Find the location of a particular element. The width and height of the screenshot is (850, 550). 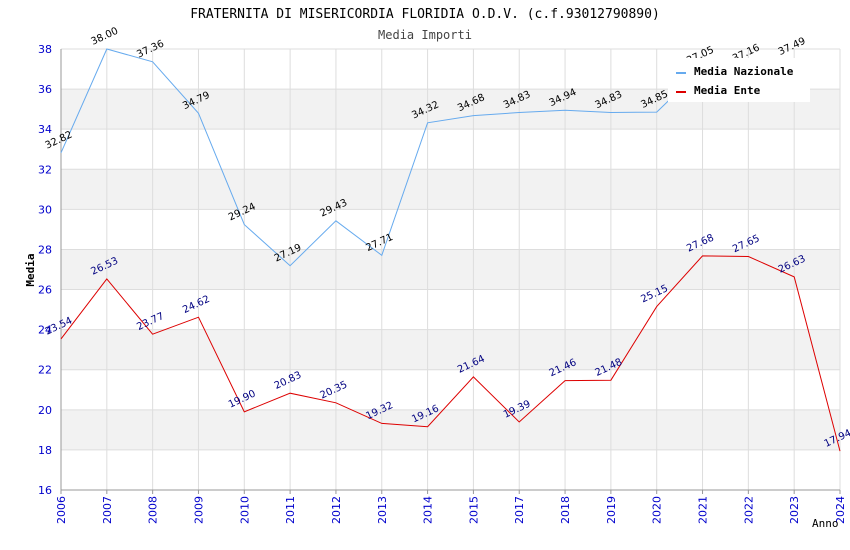

data-label: 20.35 is located at coordinates (334, 390).